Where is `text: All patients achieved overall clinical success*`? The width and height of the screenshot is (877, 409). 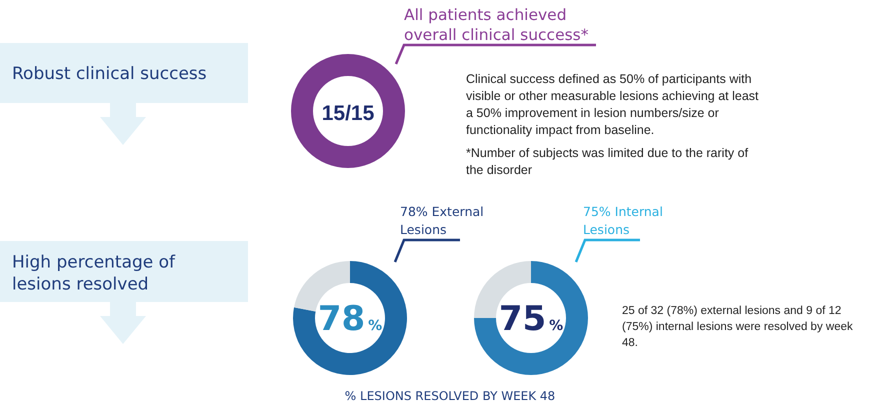
text: All patients achieved overall clinical success* is located at coordinates (496, 25).